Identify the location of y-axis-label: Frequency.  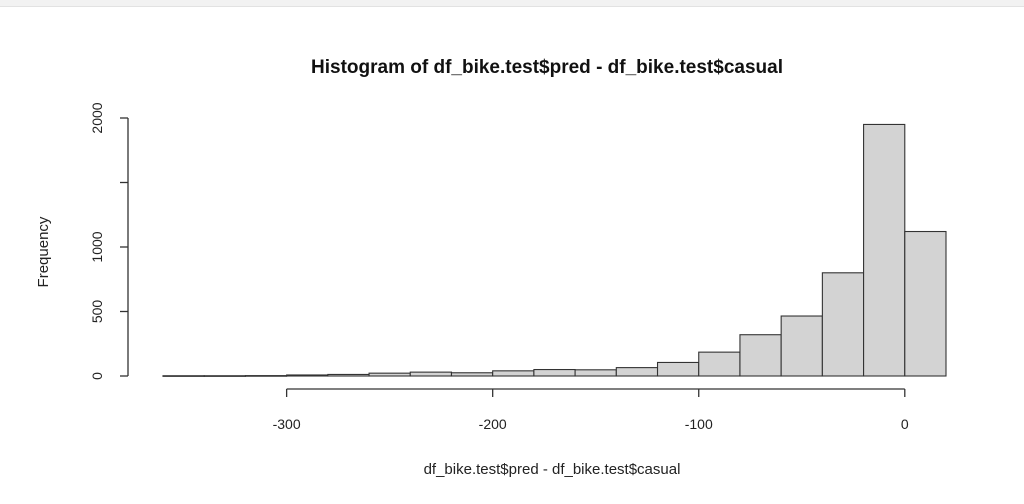
(43, 251).